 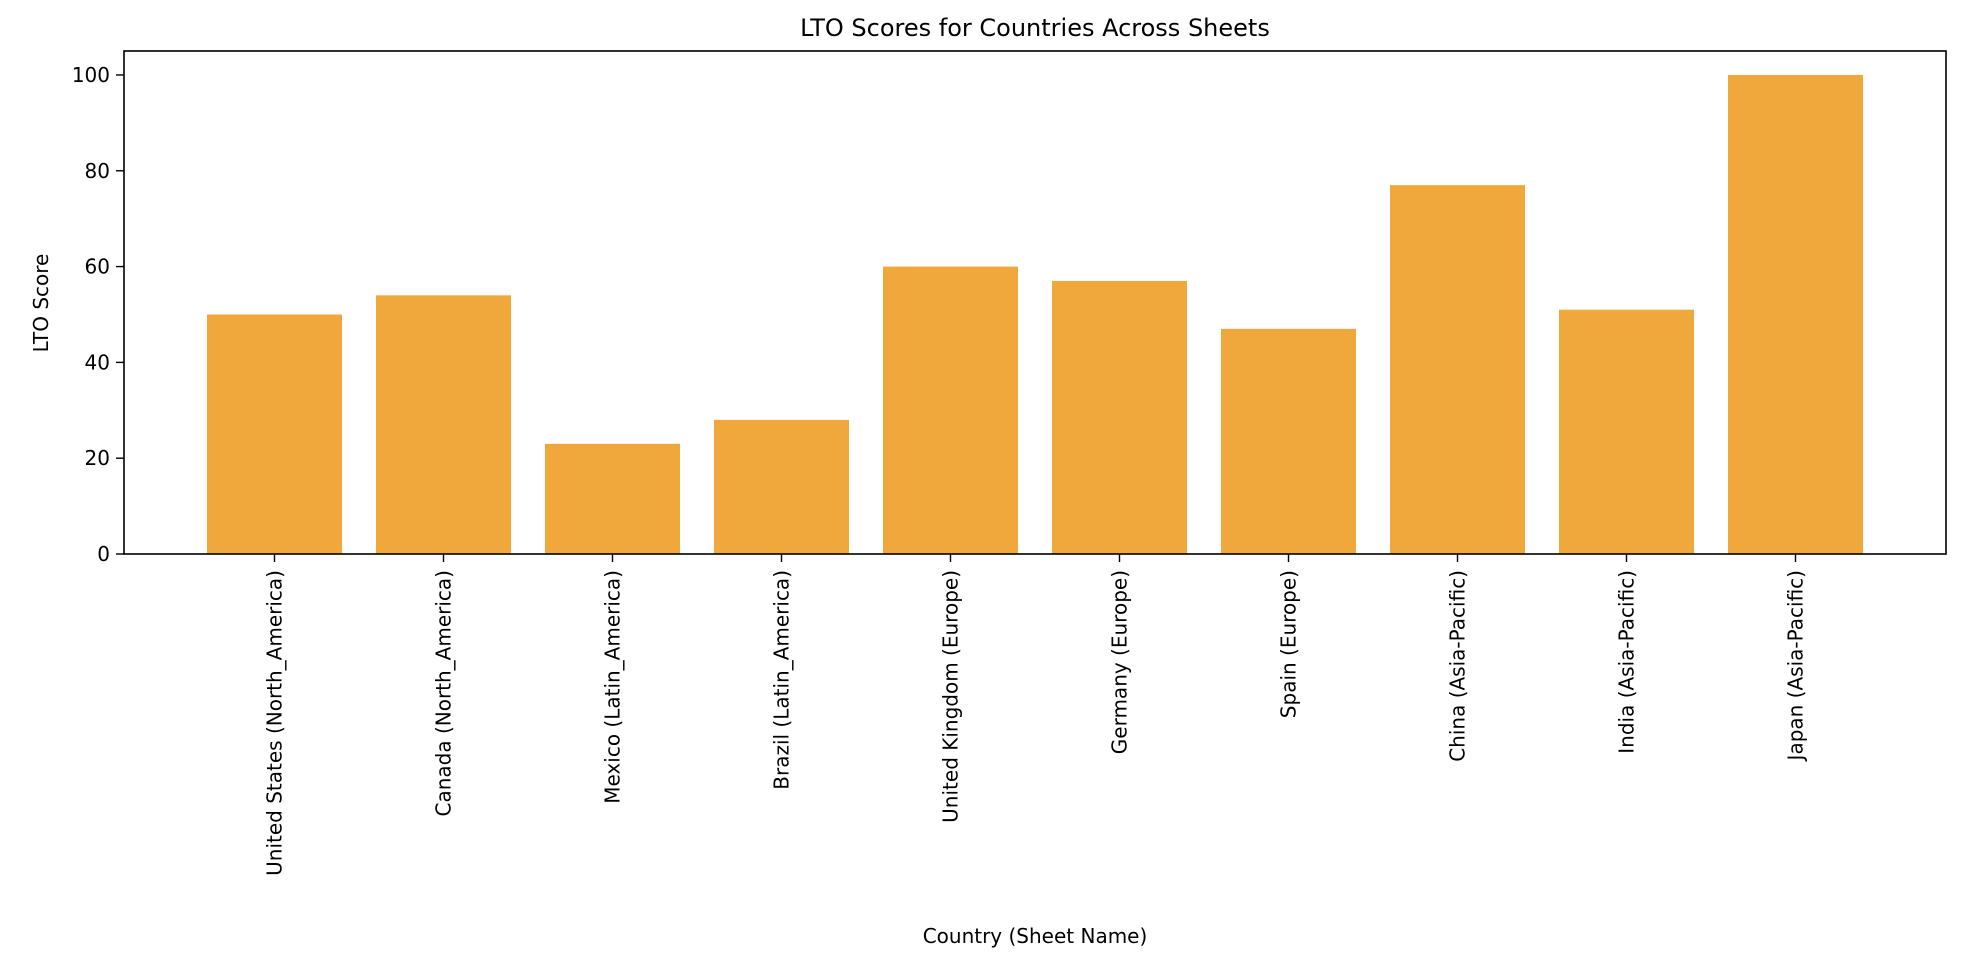 I want to click on y-axis-label: LTO Score, so click(x=41, y=303).